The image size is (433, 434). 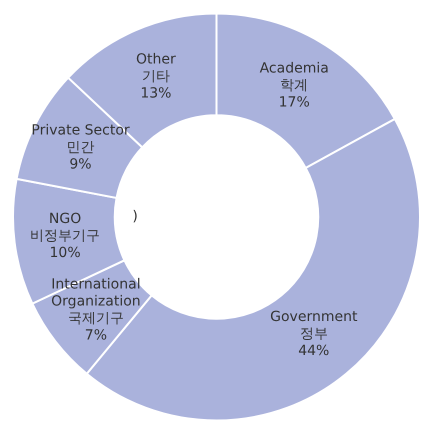 What do you see at coordinates (96, 301) in the screenshot?
I see `slice-label: International Organization 국제기구` at bounding box center [96, 301].